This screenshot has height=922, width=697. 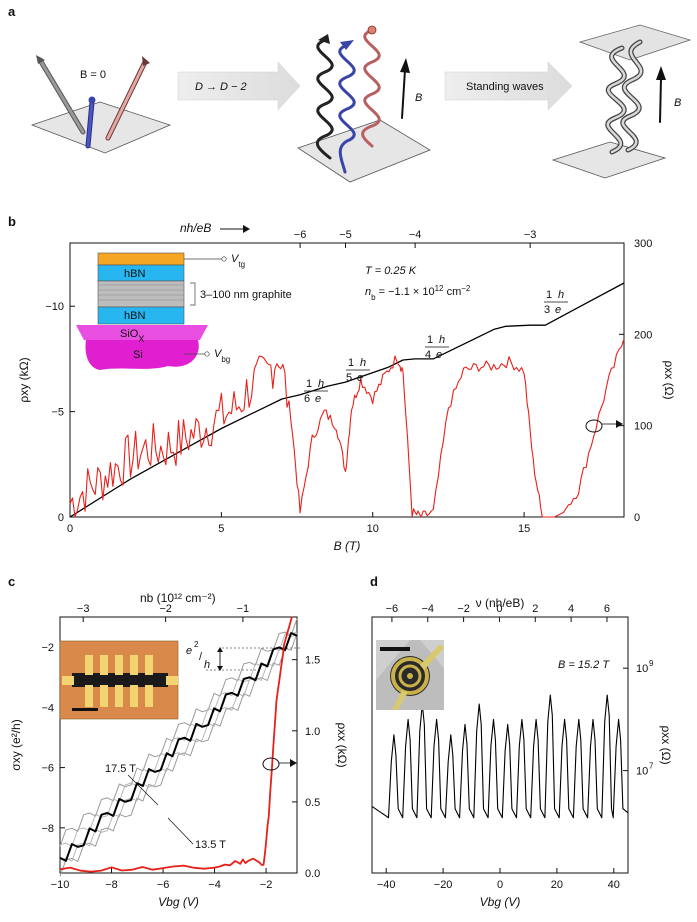 I want to click on svg-text: 3, so click(x=547, y=310).